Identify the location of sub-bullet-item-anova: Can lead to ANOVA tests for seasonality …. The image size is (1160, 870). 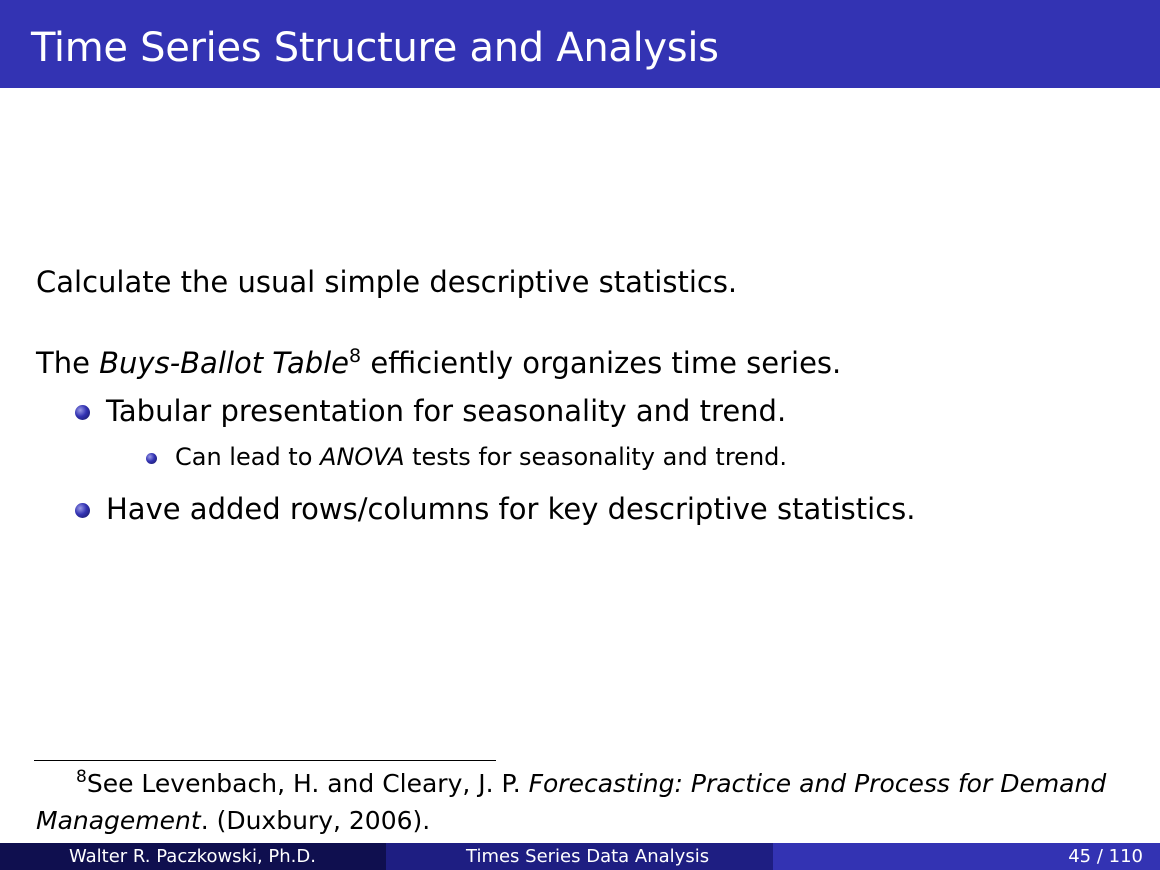
(481, 457).